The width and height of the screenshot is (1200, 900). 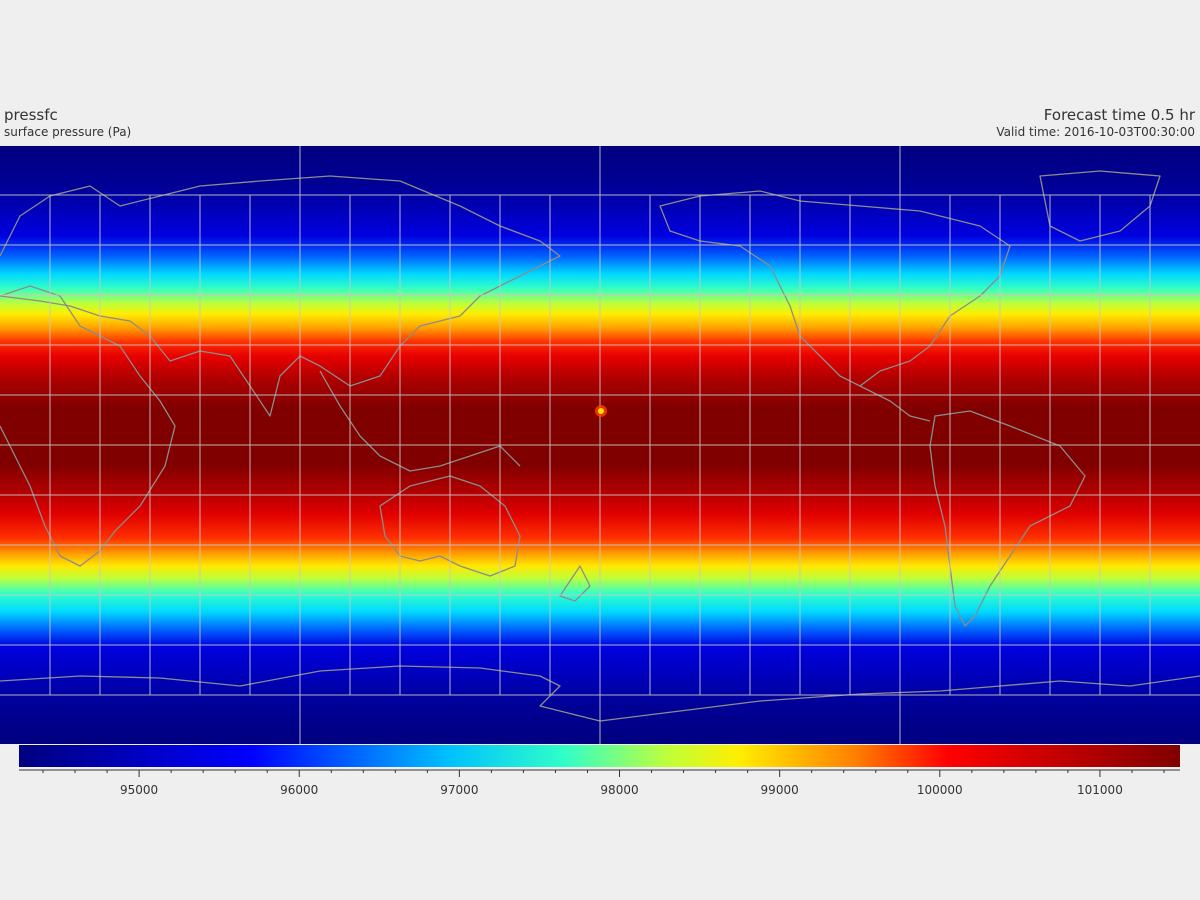 What do you see at coordinates (895, 403) in the screenshot?
I see `central-america-outline` at bounding box center [895, 403].